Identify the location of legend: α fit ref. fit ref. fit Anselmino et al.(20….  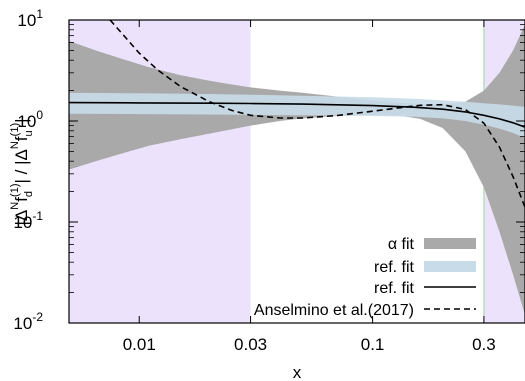
(365, 277).